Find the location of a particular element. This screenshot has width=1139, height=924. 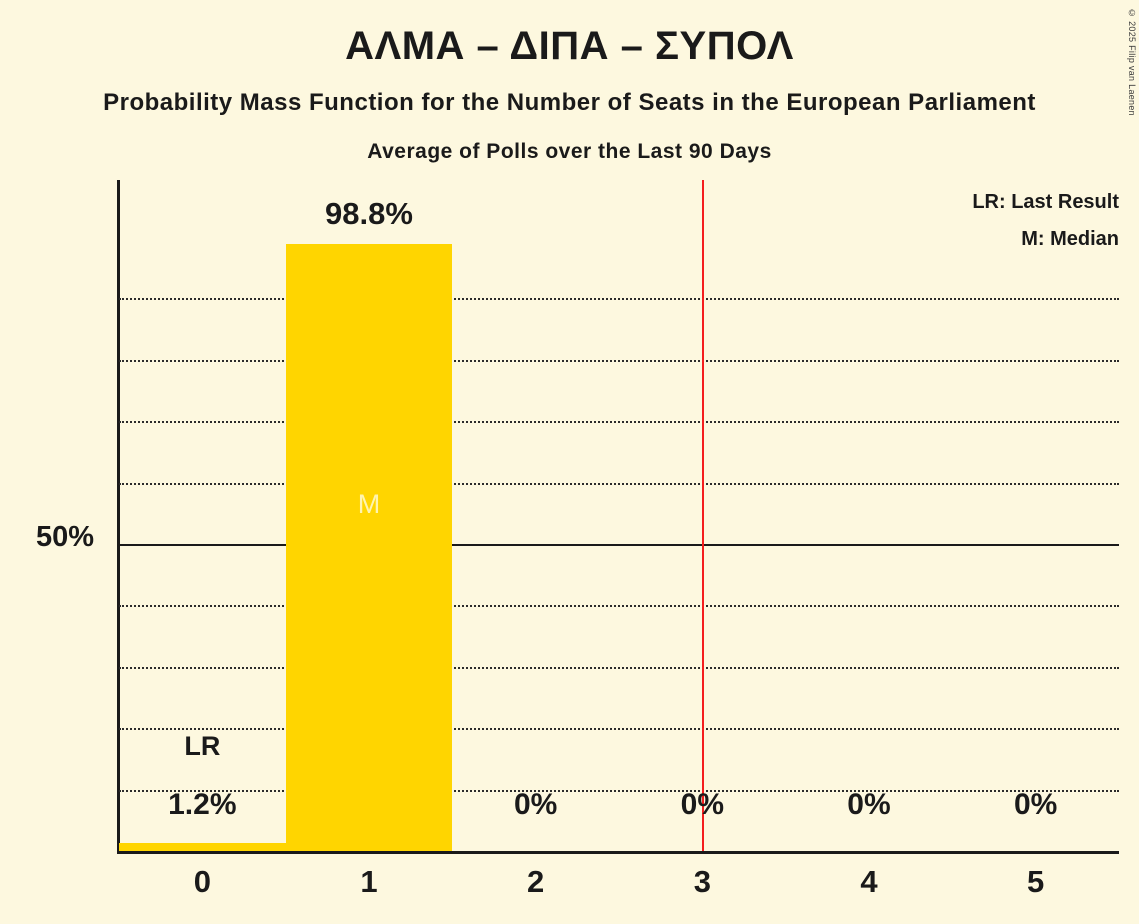

x-axis-tick-label: 1 is located at coordinates (369, 881).